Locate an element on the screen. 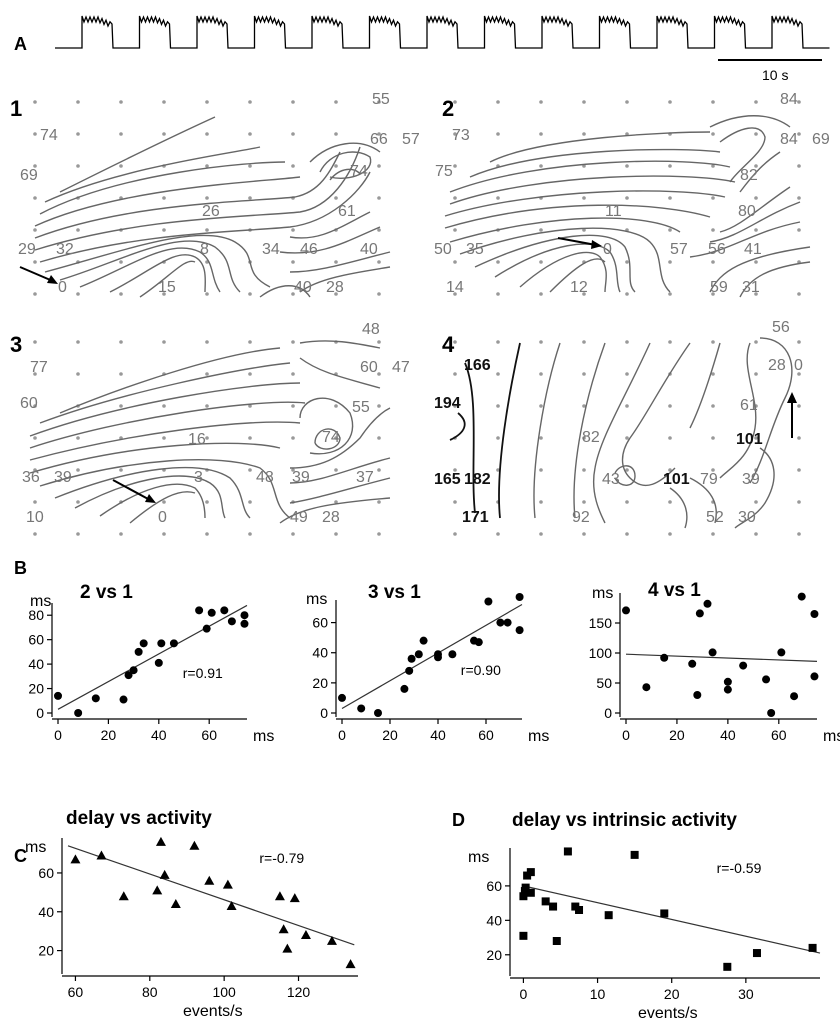 This screenshot has height=1036, width=840. x-axis-label: ms is located at coordinates (538, 736).